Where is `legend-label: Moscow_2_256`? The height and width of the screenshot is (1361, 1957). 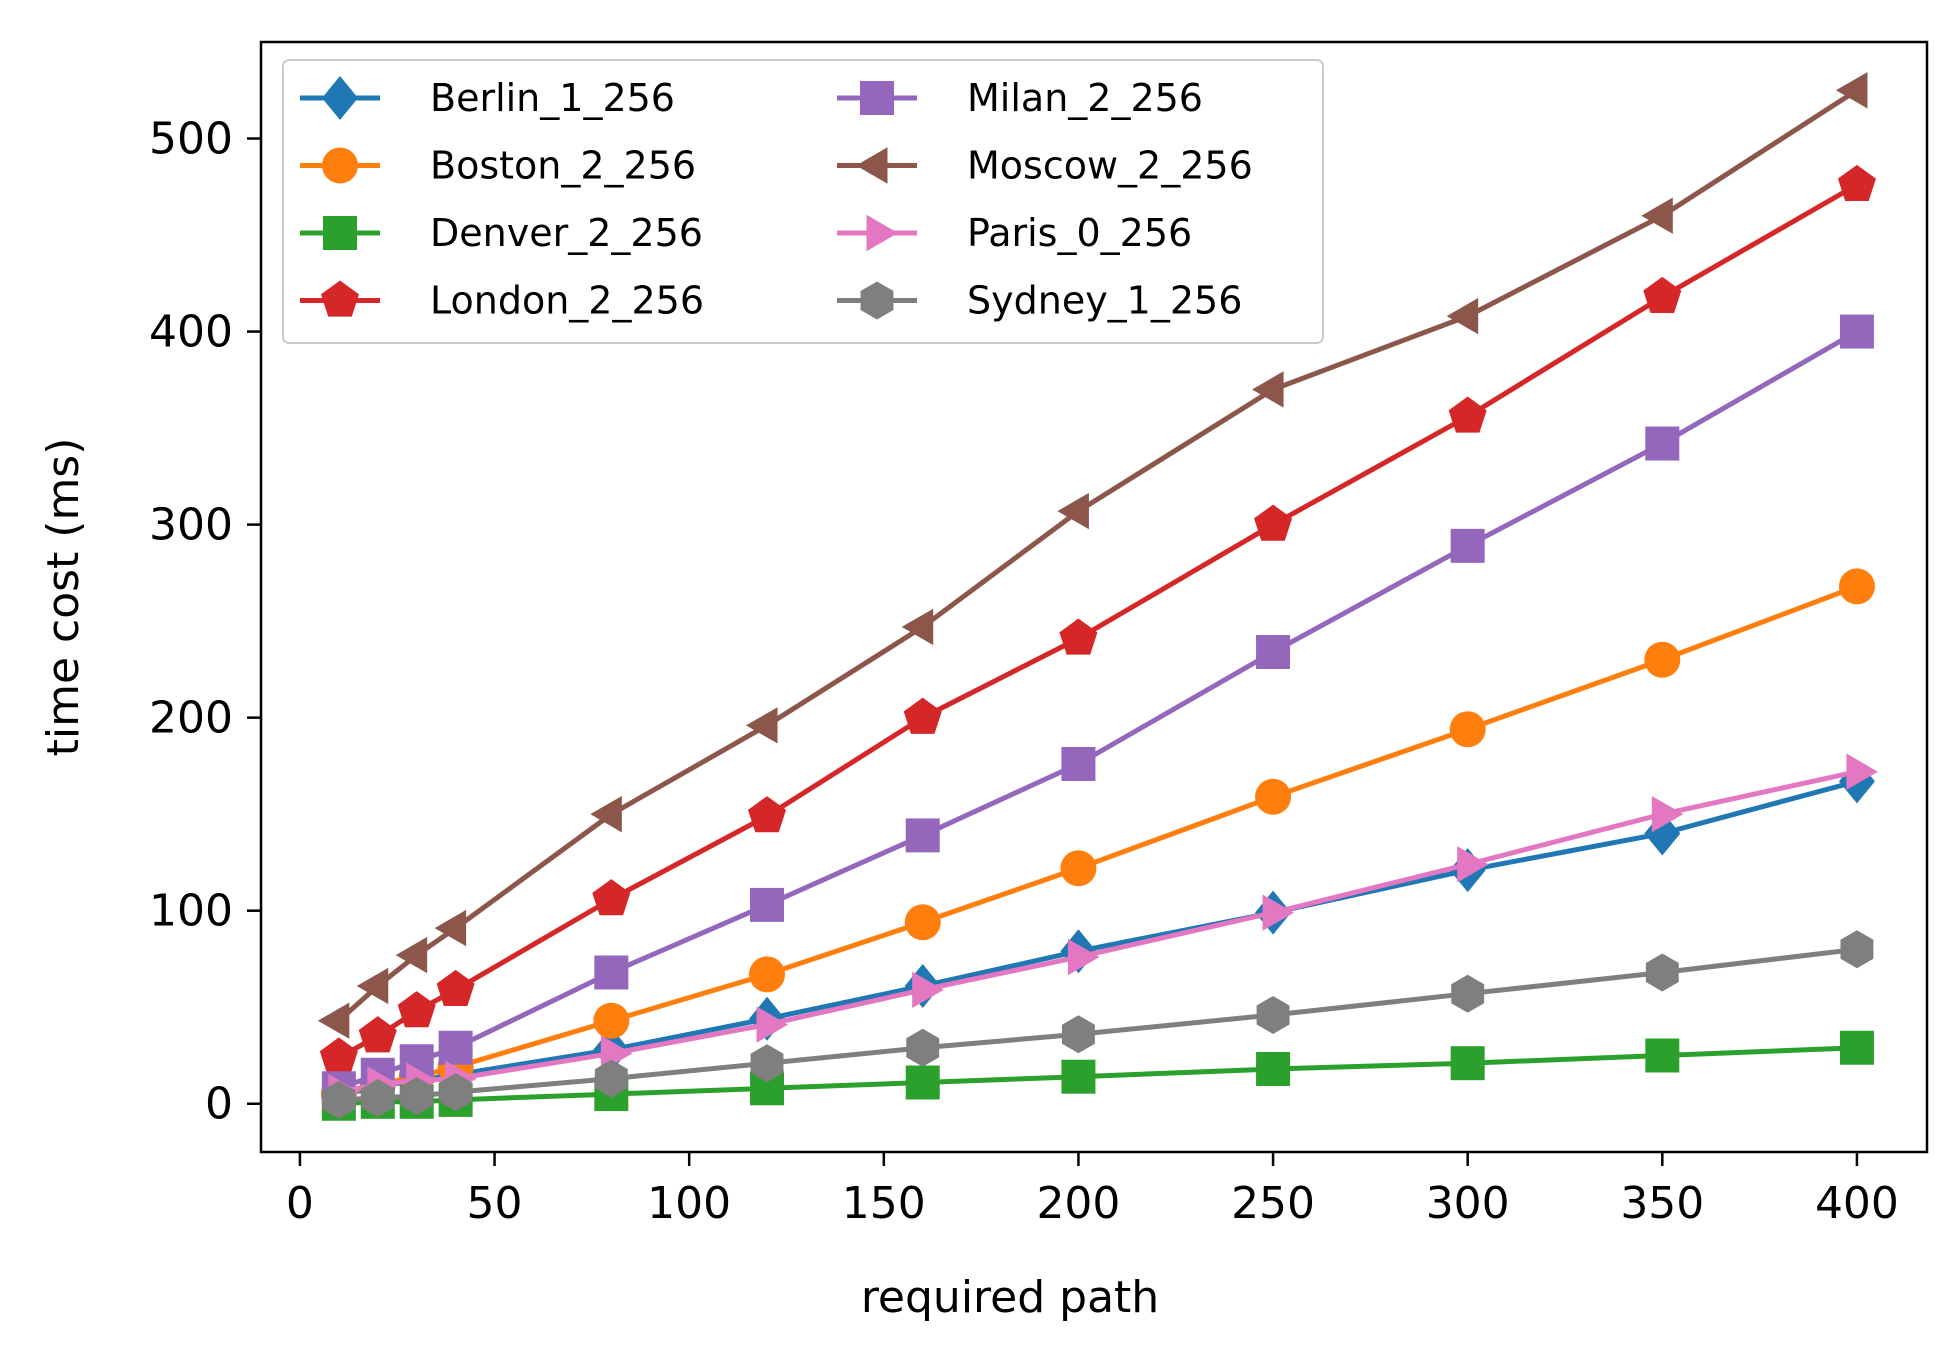 legend-label: Moscow_2_256 is located at coordinates (1110, 166).